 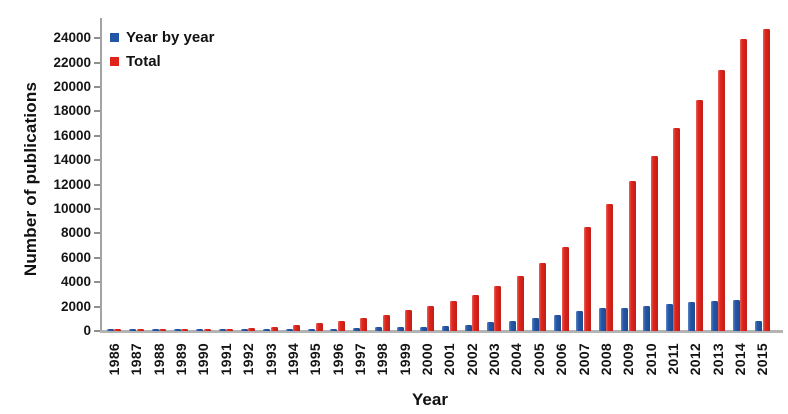 I want to click on bar-yearly-1986, so click(x=110, y=330).